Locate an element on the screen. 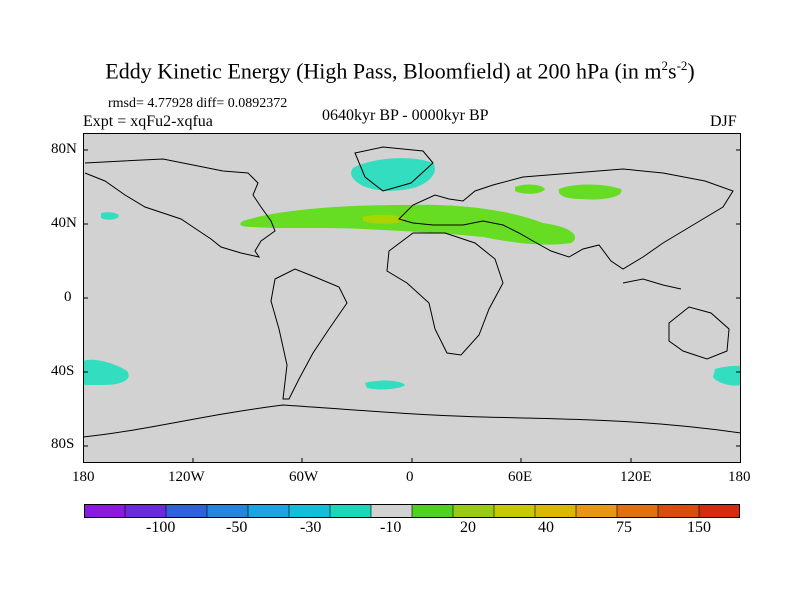 This screenshot has height=600, width=800. siberia-positive-region is located at coordinates (590, 192).